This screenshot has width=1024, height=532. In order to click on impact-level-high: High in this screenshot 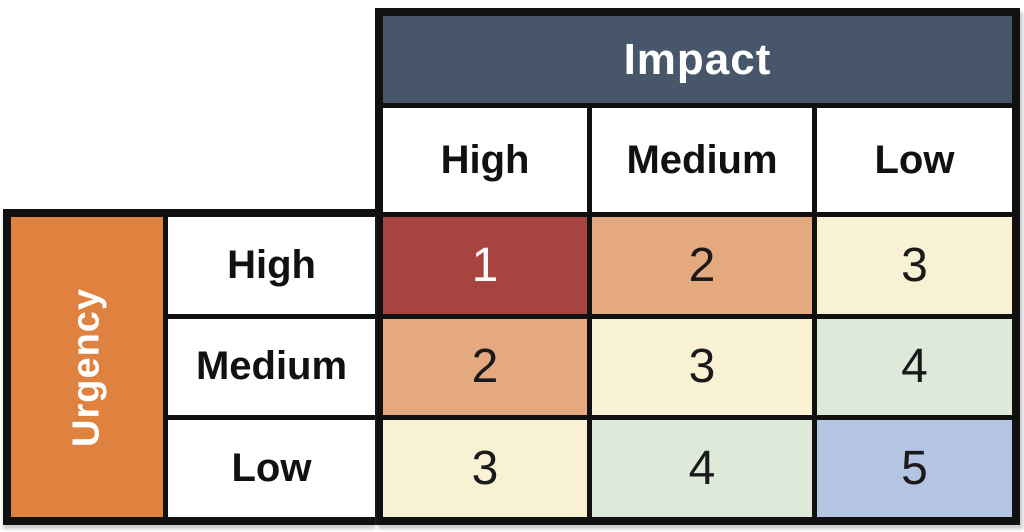, I will do `click(485, 160)`.